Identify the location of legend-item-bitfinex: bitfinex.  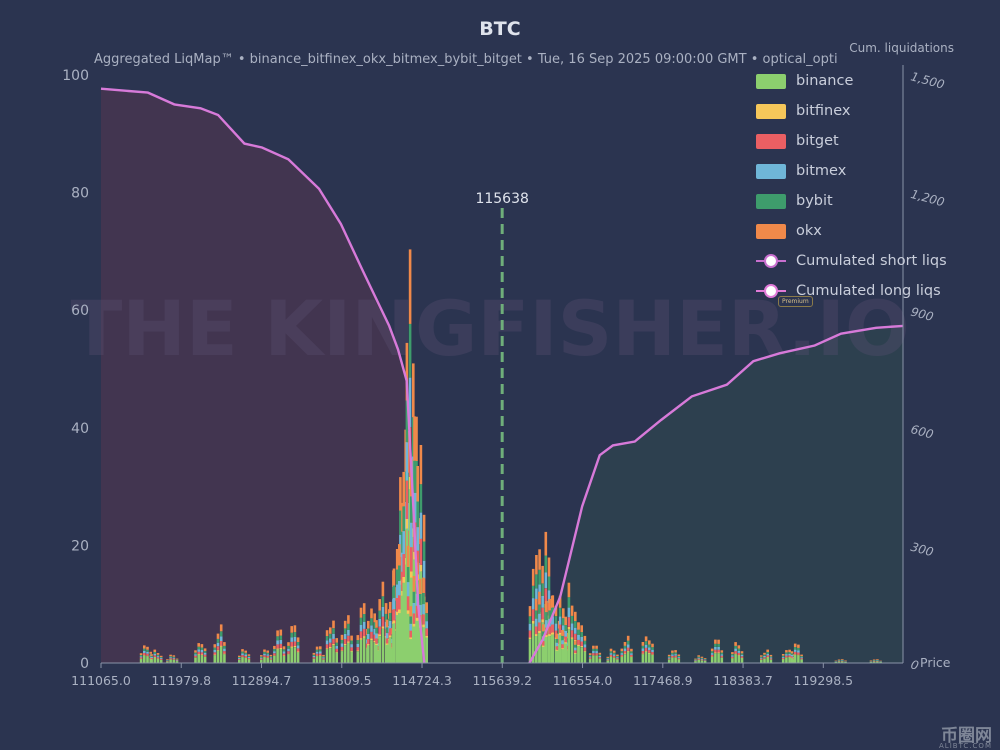
(851, 111).